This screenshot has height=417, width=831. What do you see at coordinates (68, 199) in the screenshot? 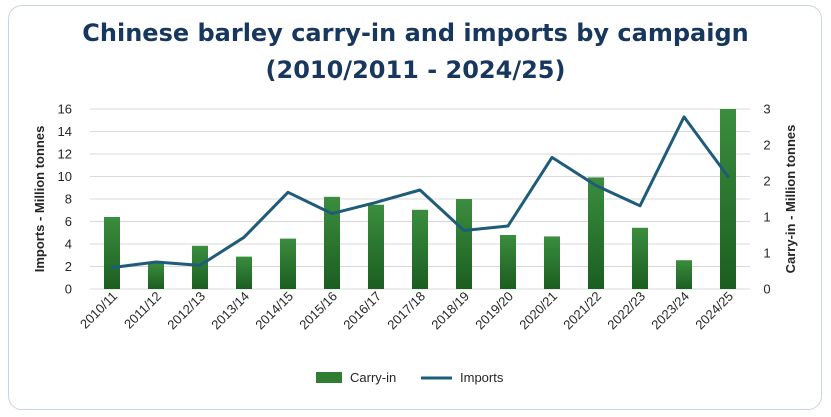
I see `left-tick-label: 8` at bounding box center [68, 199].